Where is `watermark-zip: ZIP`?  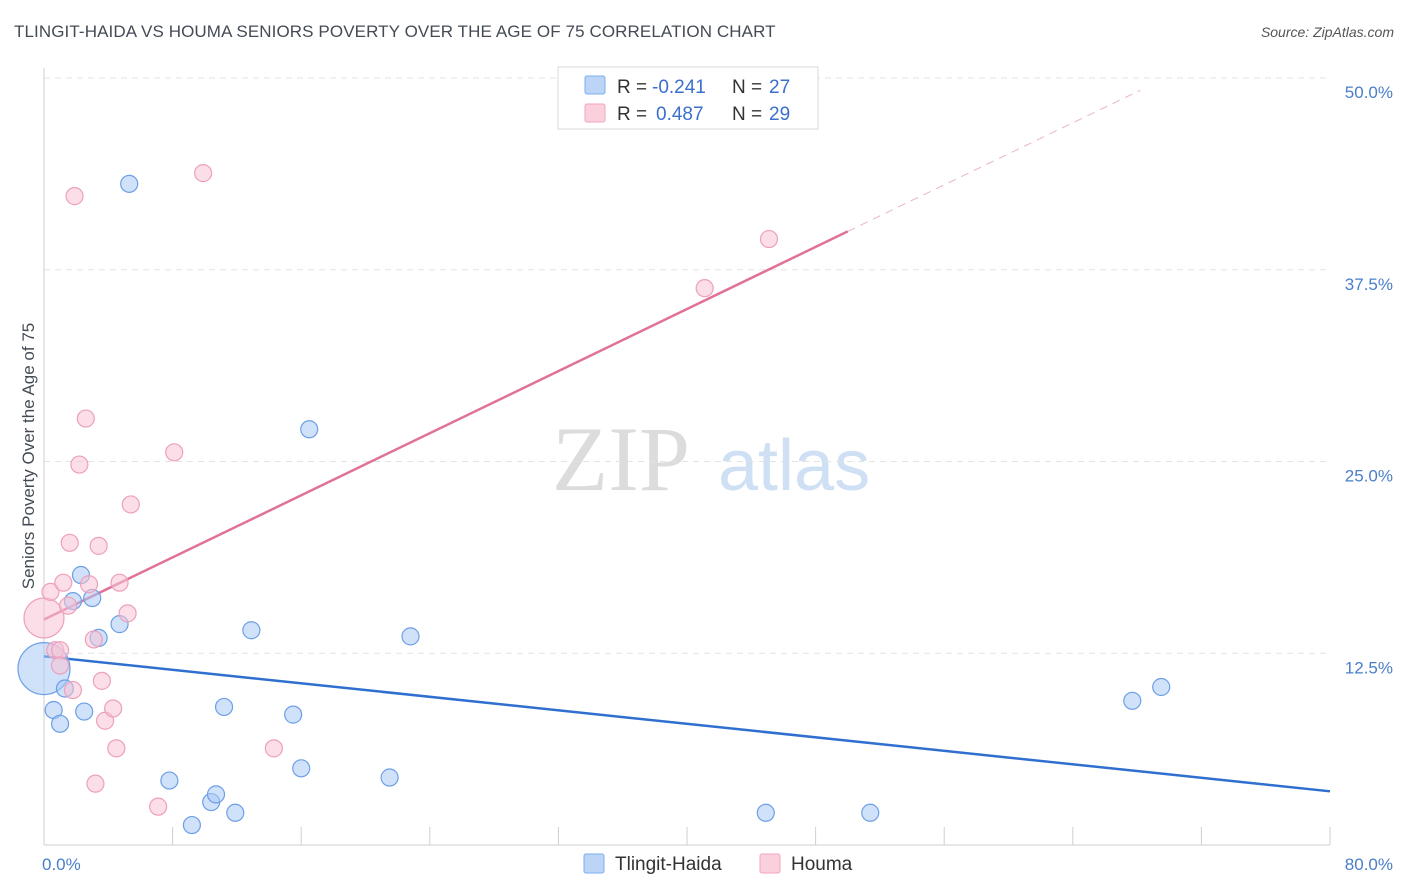
watermark-zip: ZIP is located at coordinates (621, 459).